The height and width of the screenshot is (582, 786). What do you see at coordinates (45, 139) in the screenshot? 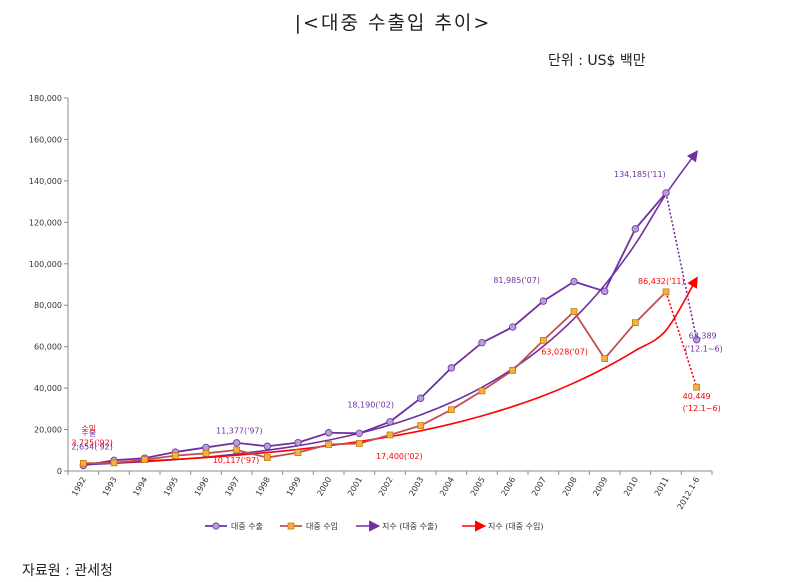
I see `y-tick-label: 160,000` at bounding box center [45, 139].